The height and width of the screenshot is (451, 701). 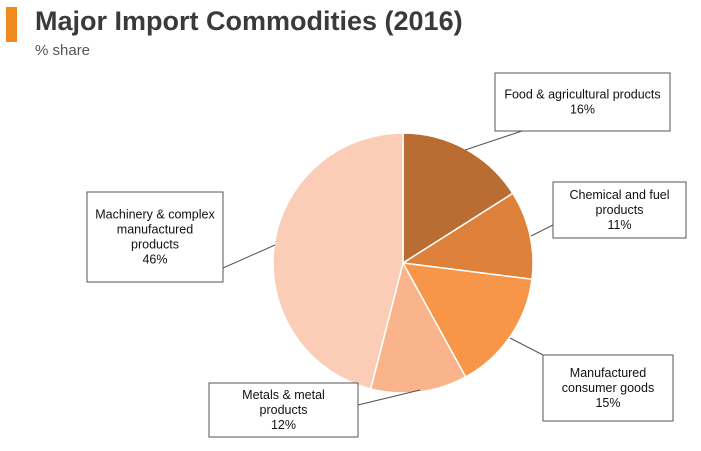 I want to click on slice-value-label: 11%, so click(x=619, y=225).